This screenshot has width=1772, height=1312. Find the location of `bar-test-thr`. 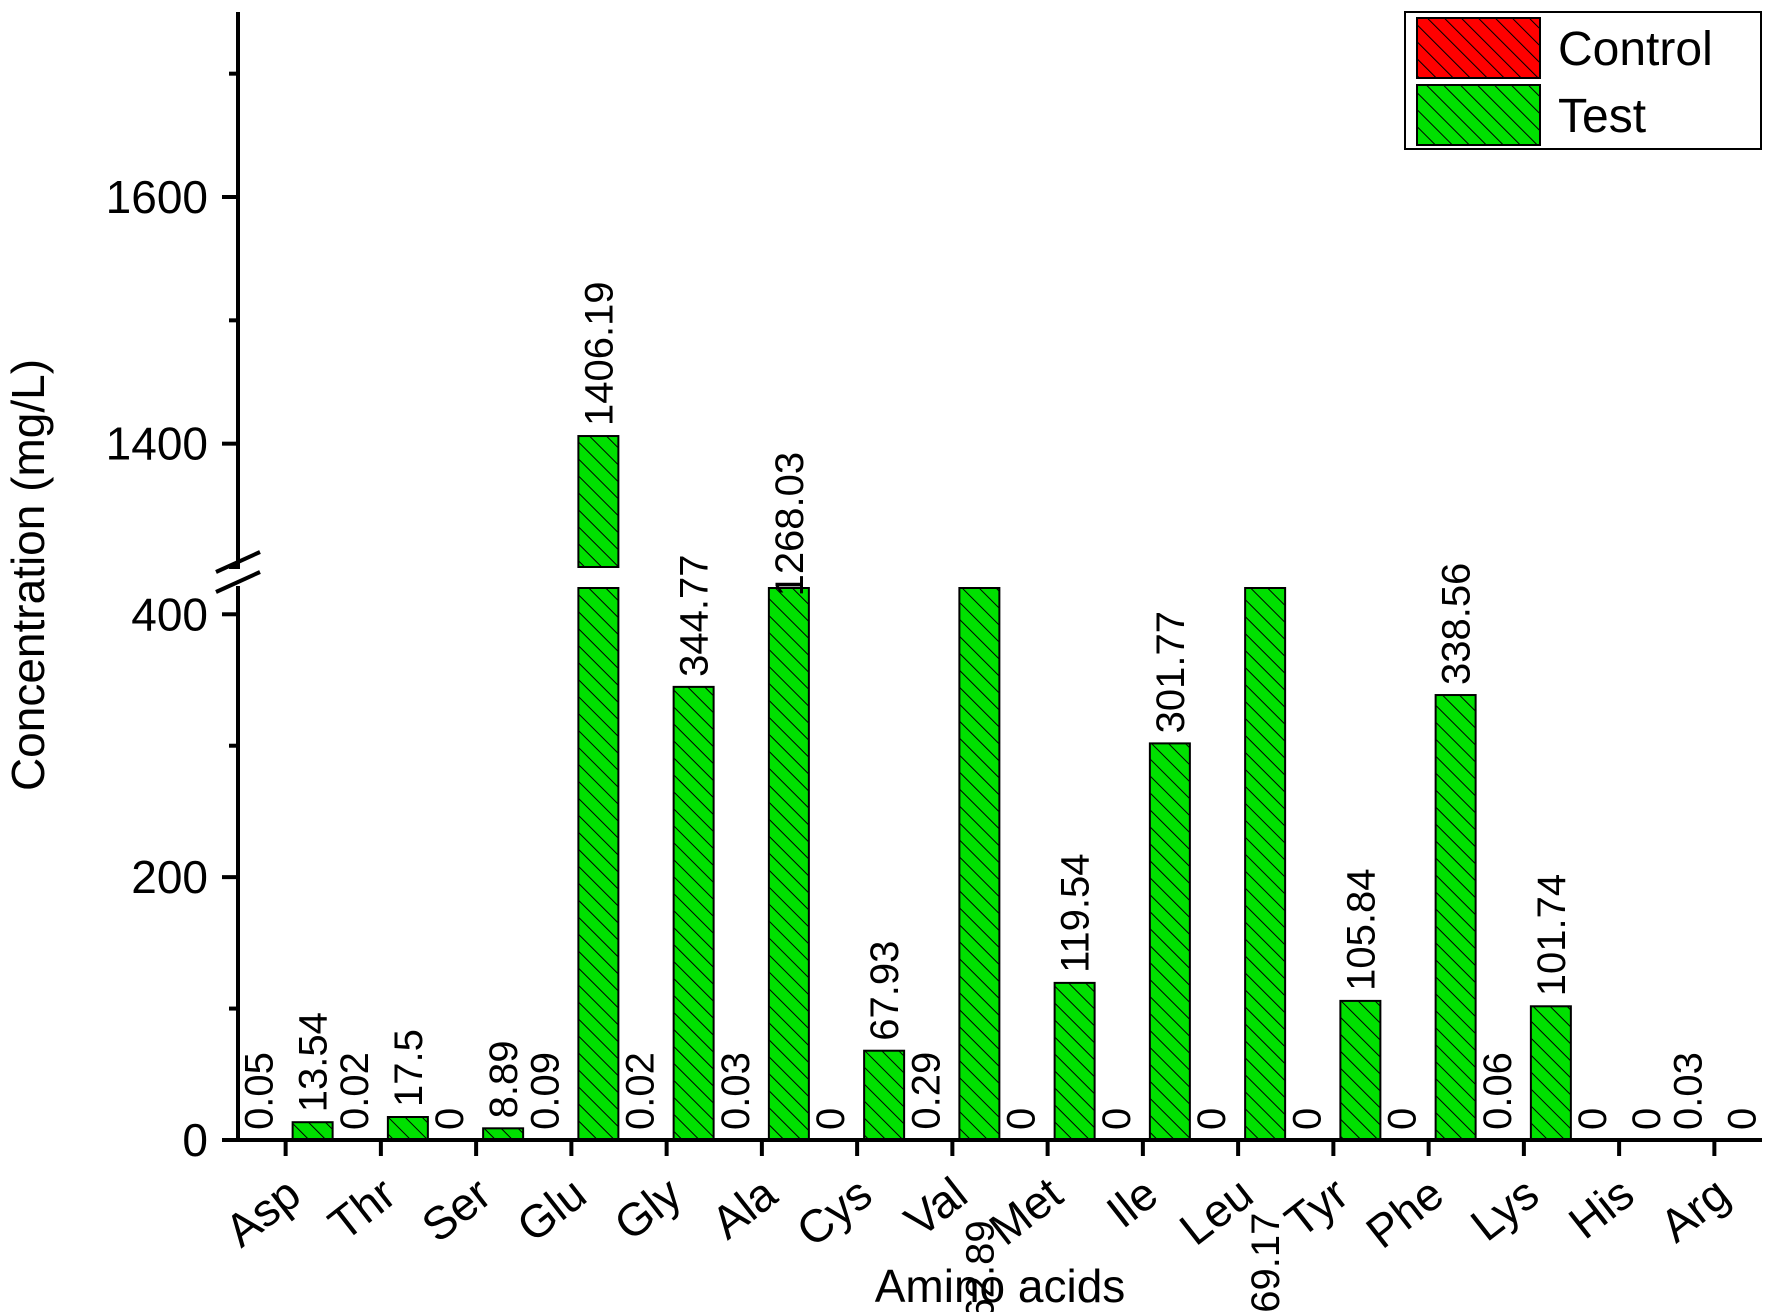

bar-test-thr is located at coordinates (407, 1128).